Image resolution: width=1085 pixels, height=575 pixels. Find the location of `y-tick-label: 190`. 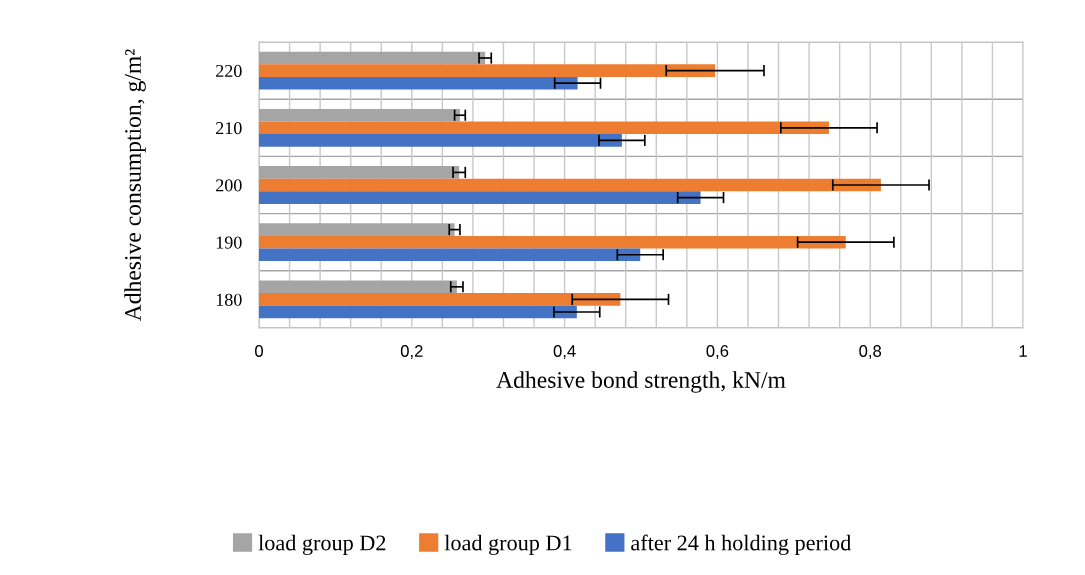

y-tick-label: 190 is located at coordinates (229, 242).